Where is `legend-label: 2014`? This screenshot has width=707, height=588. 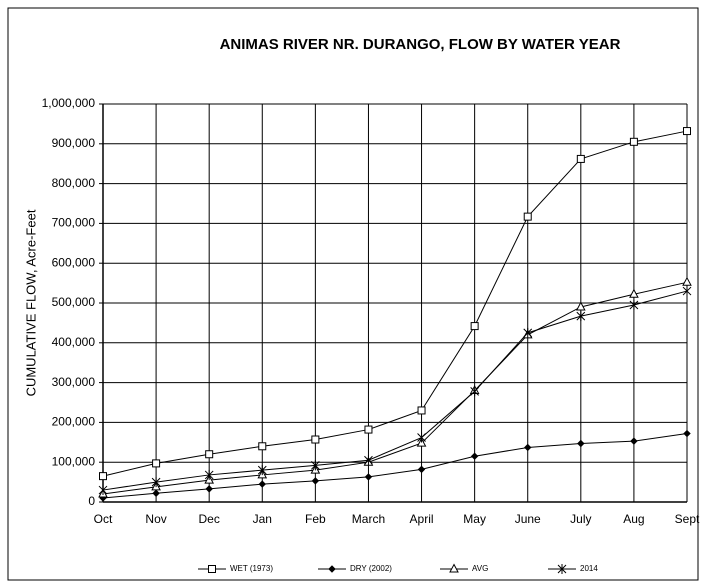
legend-label: 2014 is located at coordinates (589, 568).